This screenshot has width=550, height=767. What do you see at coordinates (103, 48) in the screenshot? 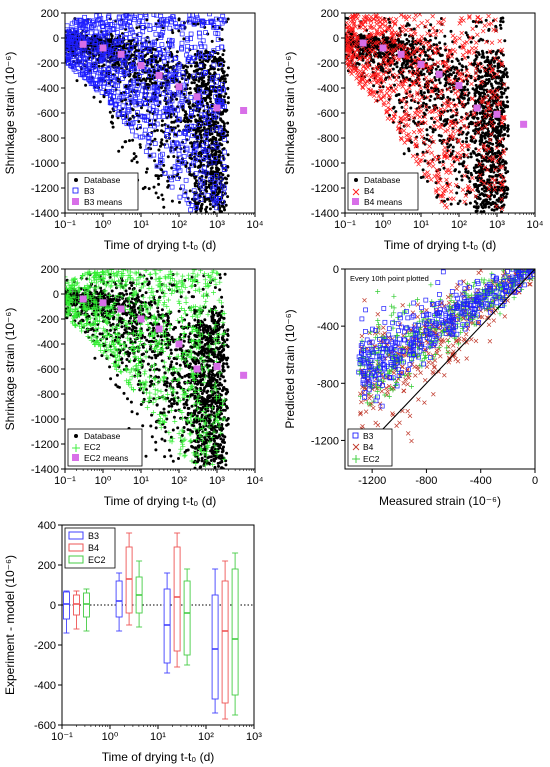
I see `mean-marker-a` at bounding box center [103, 48].